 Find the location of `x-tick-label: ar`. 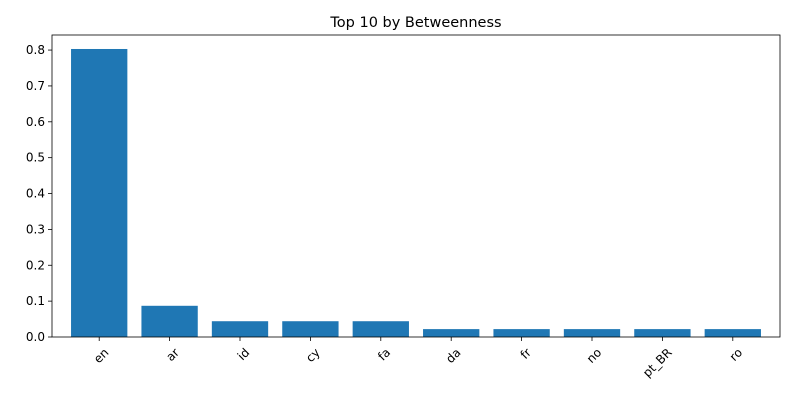

x-tick-label: ar is located at coordinates (172, 354).